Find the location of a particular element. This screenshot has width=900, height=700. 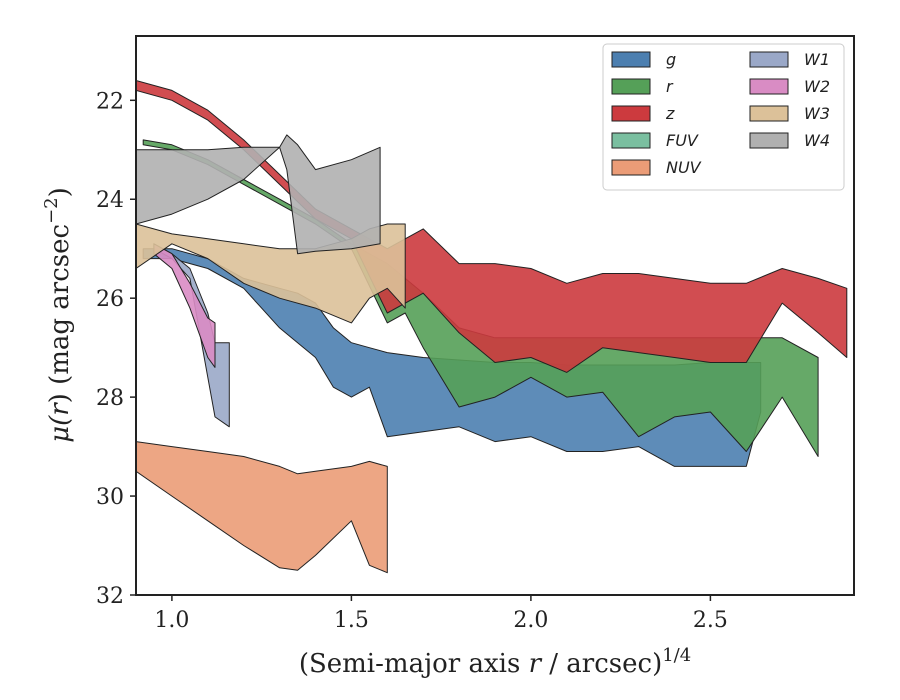

legend-label-w3: W3 is located at coordinates (817, 113).